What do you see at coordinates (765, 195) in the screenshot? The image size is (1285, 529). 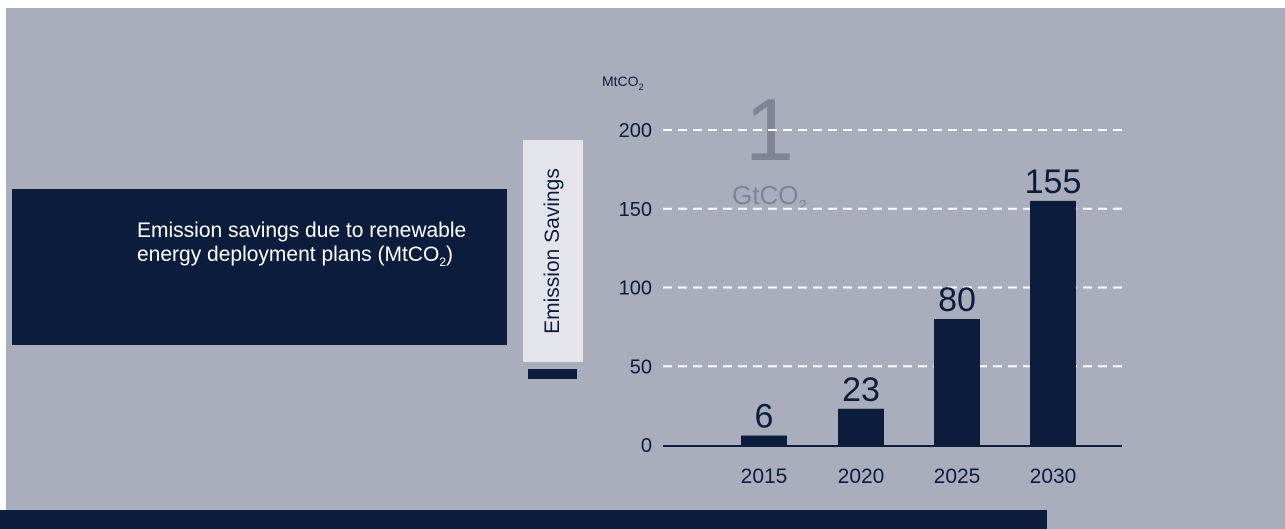 I see `highlight-unit-main: GtCO` at bounding box center [765, 195].